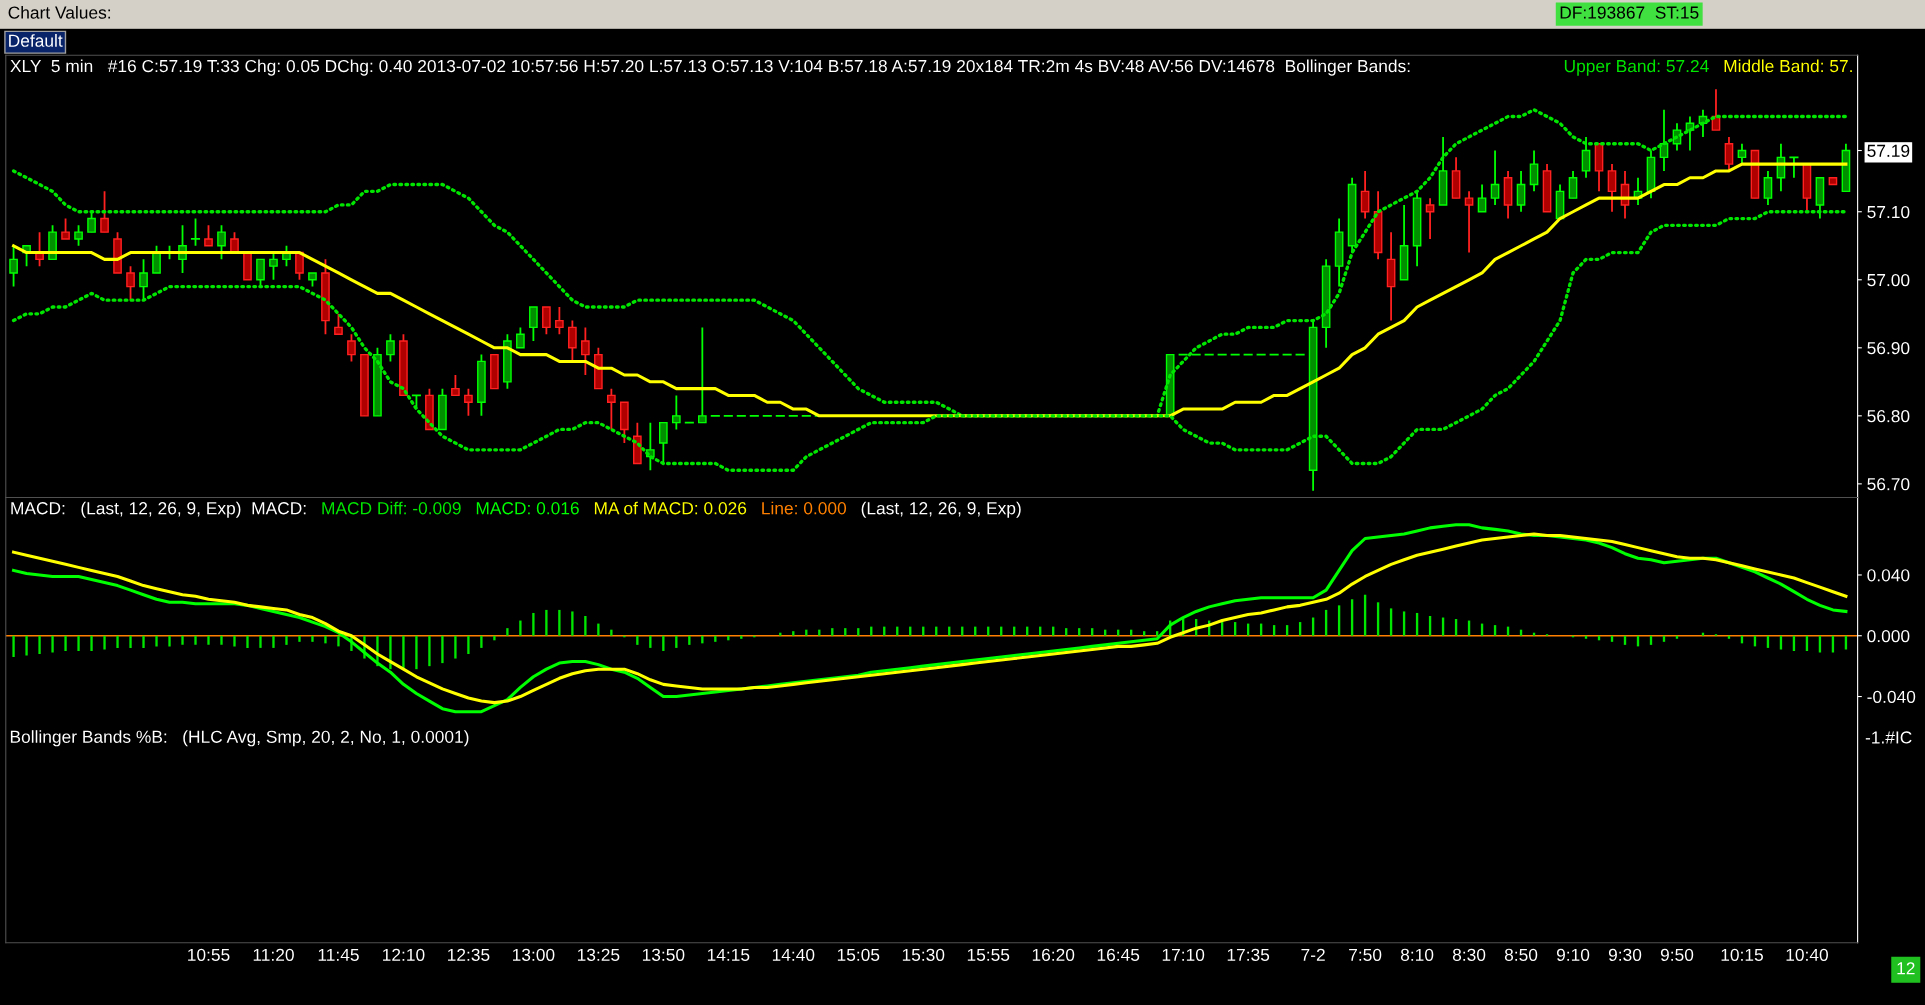  Describe the element at coordinates (670, 508) in the screenshot. I see `text: MA of MACD: 0.026` at that location.